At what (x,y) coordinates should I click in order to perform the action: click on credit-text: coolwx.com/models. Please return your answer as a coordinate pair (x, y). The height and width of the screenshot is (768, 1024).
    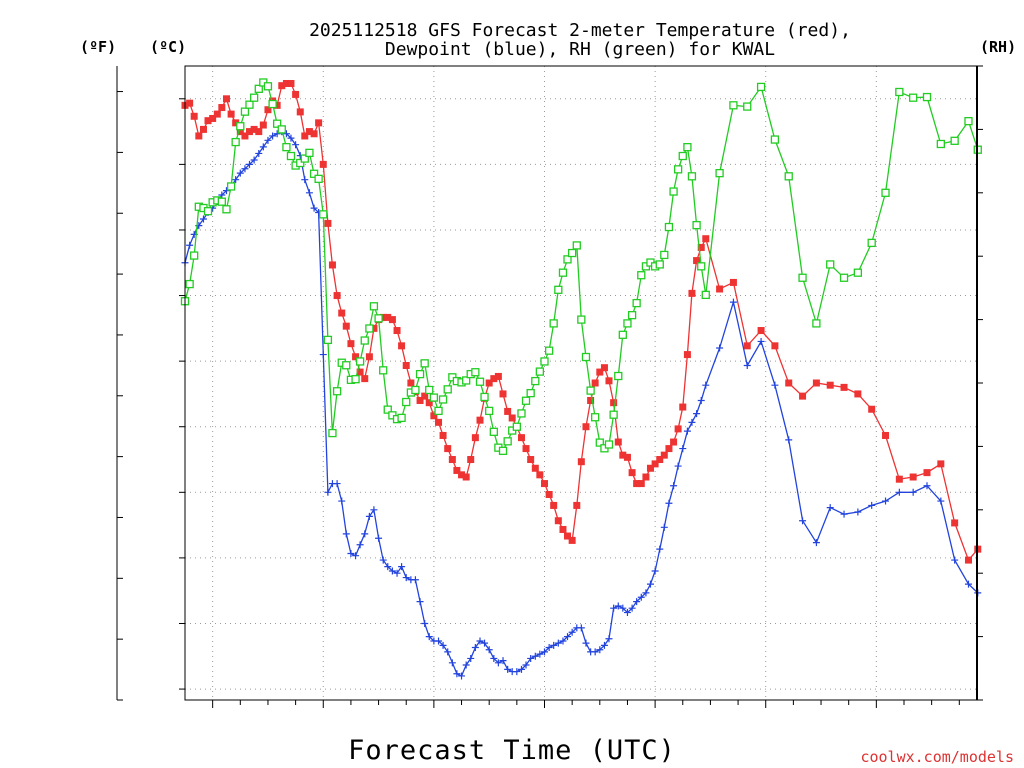
    Looking at the image, I should click on (937, 757).